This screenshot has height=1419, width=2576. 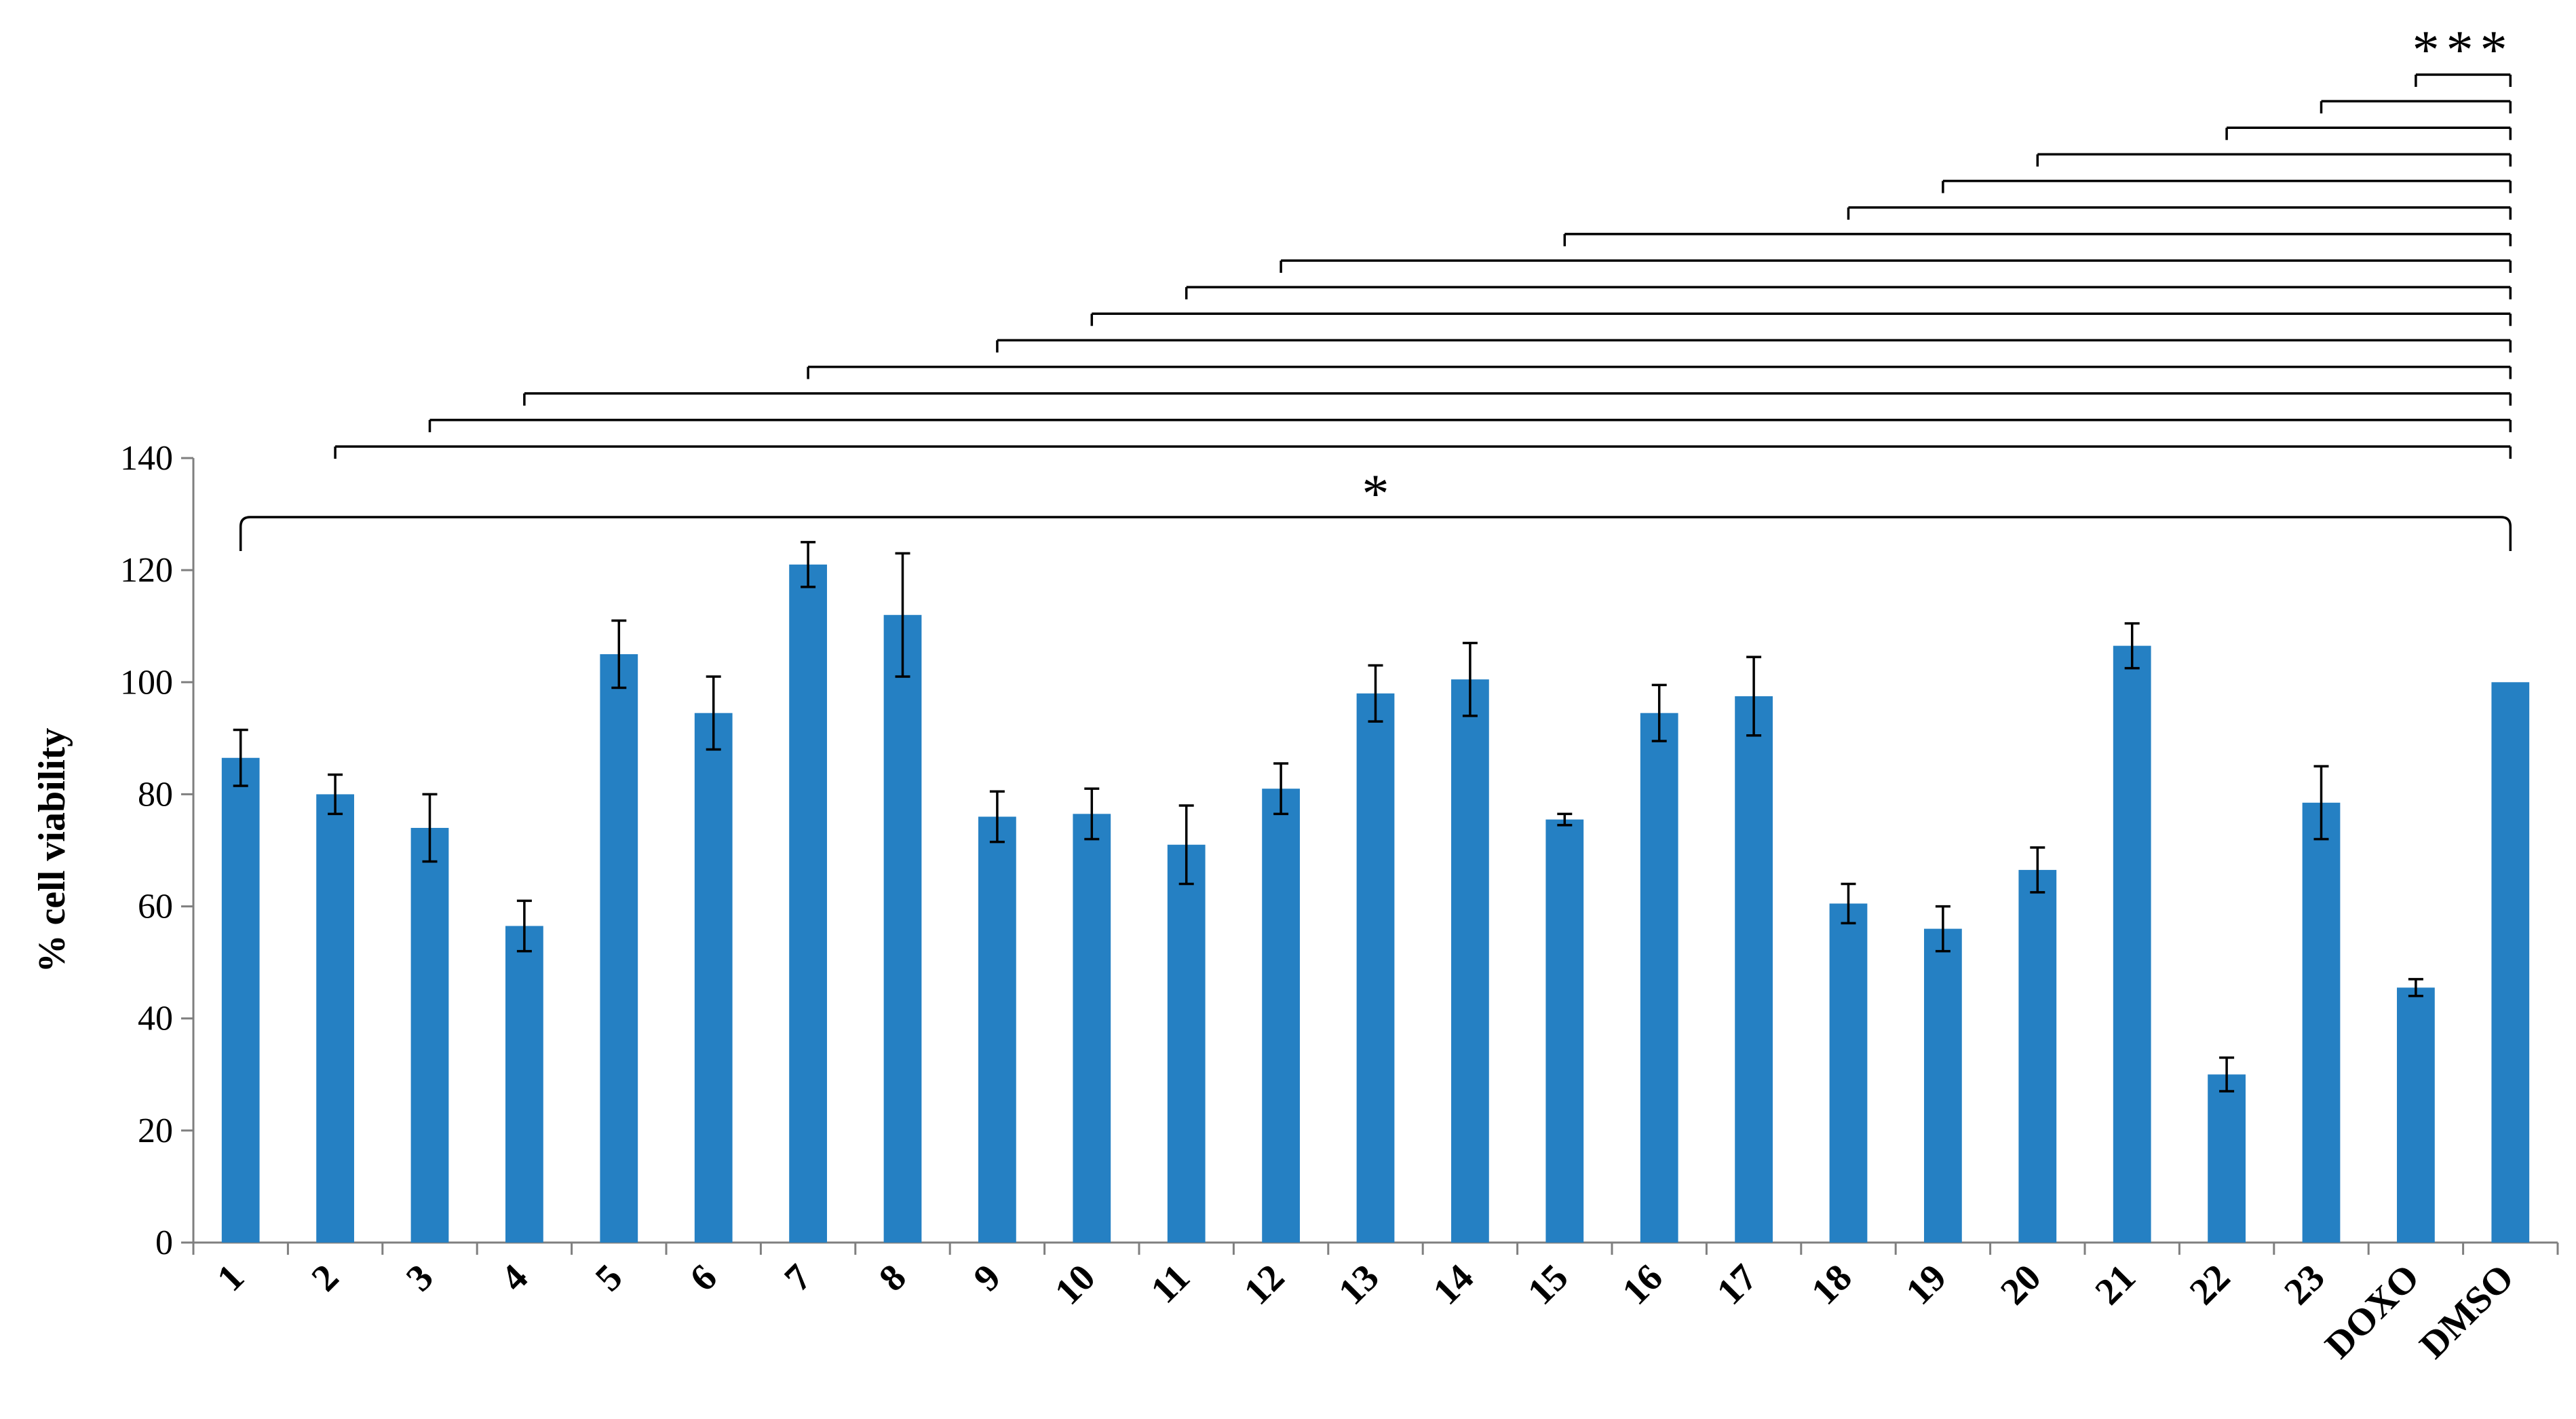 What do you see at coordinates (2372, 1311) in the screenshot?
I see `category-label: DOXO` at bounding box center [2372, 1311].